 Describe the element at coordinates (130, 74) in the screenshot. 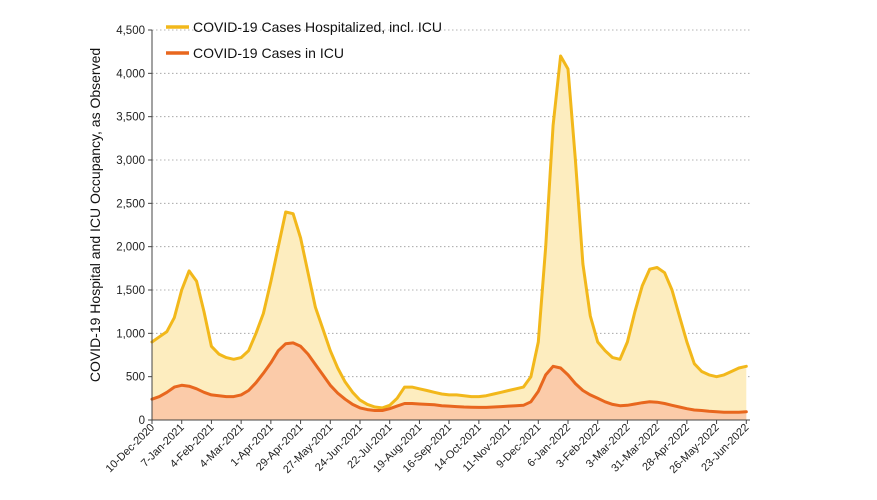

I see `y-tick-label: 4,000` at that location.